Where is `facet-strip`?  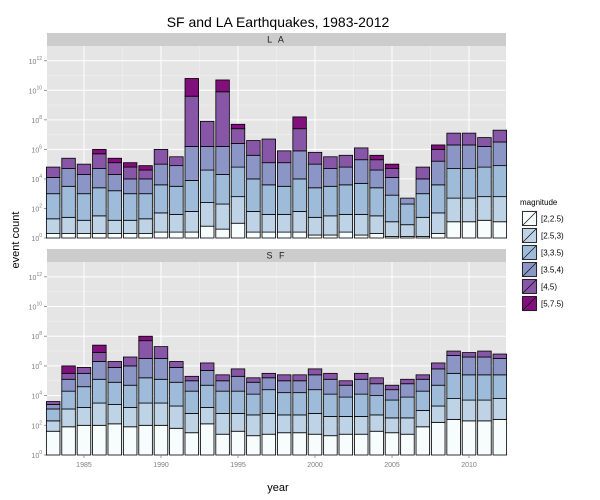
facet-strip is located at coordinates (276, 255).